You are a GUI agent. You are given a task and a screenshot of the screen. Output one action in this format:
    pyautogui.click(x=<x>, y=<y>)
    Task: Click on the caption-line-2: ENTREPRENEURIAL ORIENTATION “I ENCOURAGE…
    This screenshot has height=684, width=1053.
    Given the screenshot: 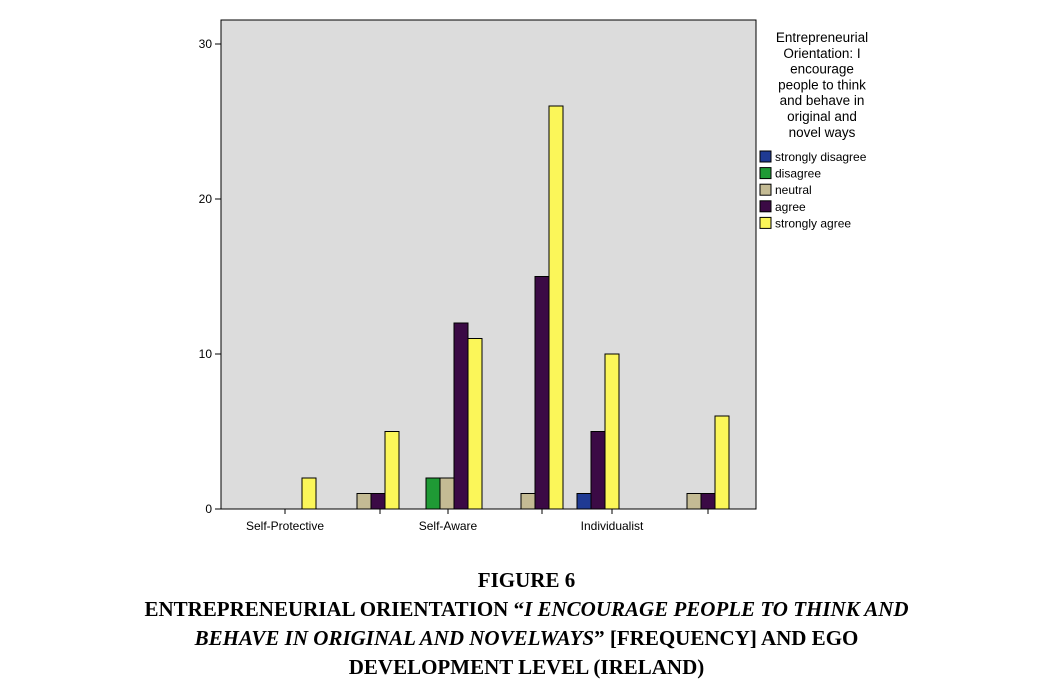 What is the action you would take?
    pyautogui.click(x=526, y=609)
    